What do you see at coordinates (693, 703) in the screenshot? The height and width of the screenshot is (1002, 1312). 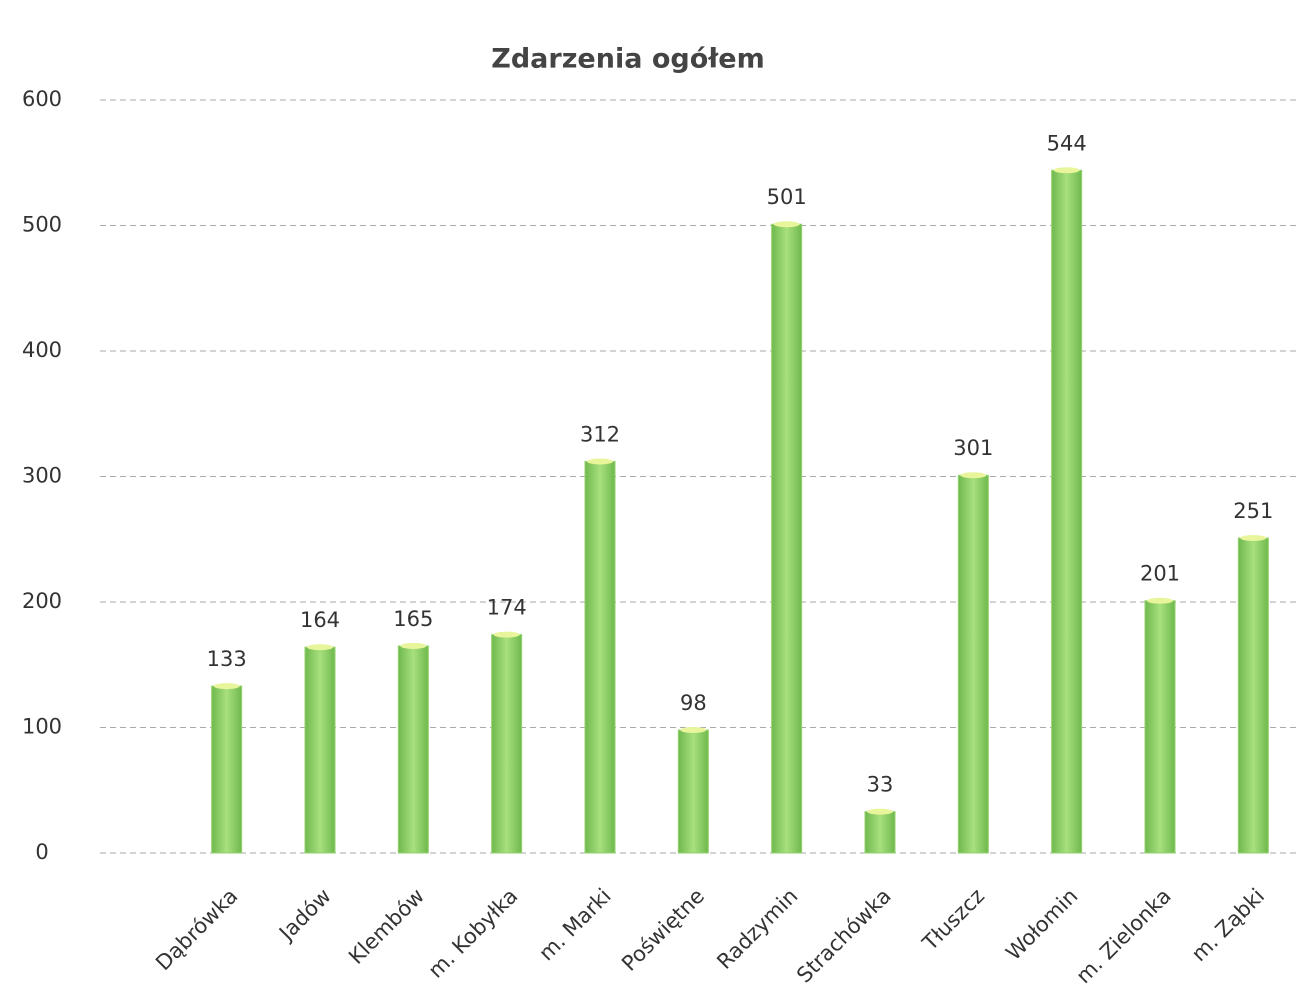 I see `data-label: 98` at bounding box center [693, 703].